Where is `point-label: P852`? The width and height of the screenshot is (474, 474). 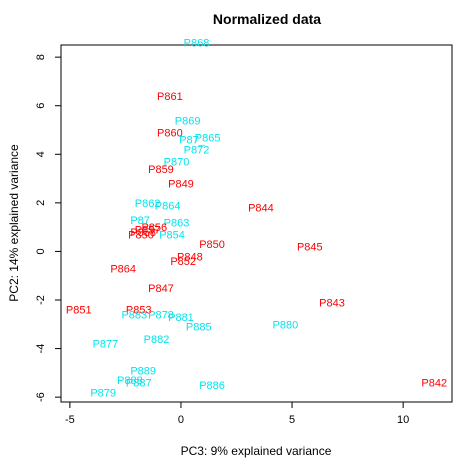
point-label: P852 is located at coordinates (183, 262).